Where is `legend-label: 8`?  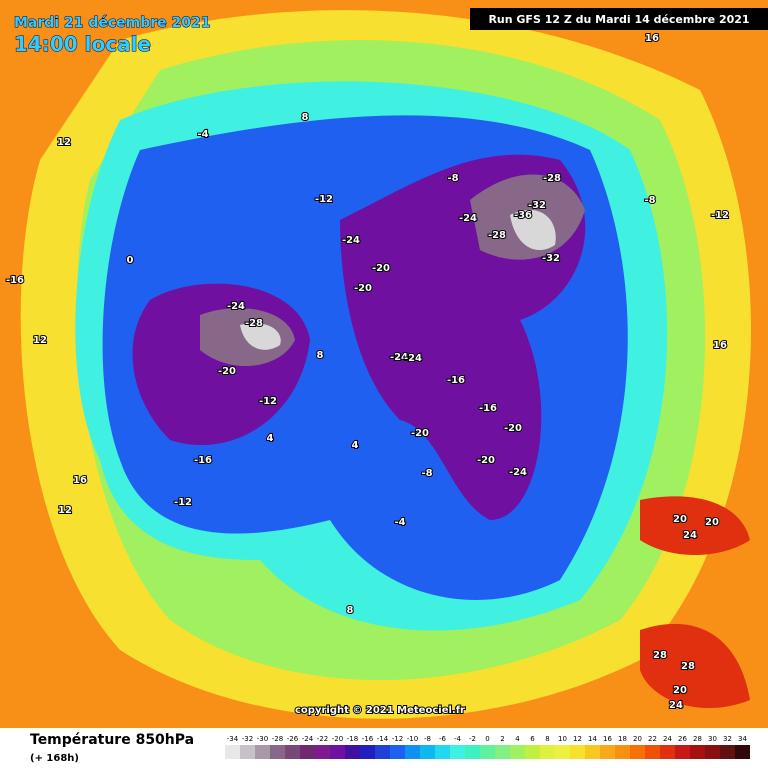 legend-label: 8 is located at coordinates (547, 739).